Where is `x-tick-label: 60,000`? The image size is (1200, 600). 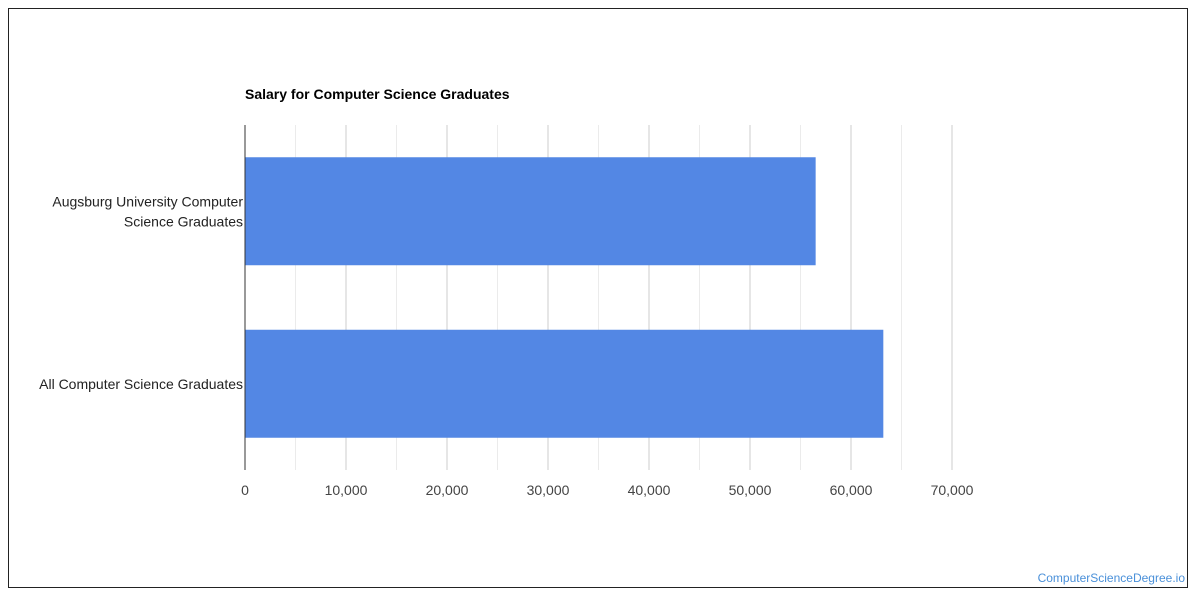
x-tick-label: 60,000 is located at coordinates (851, 490).